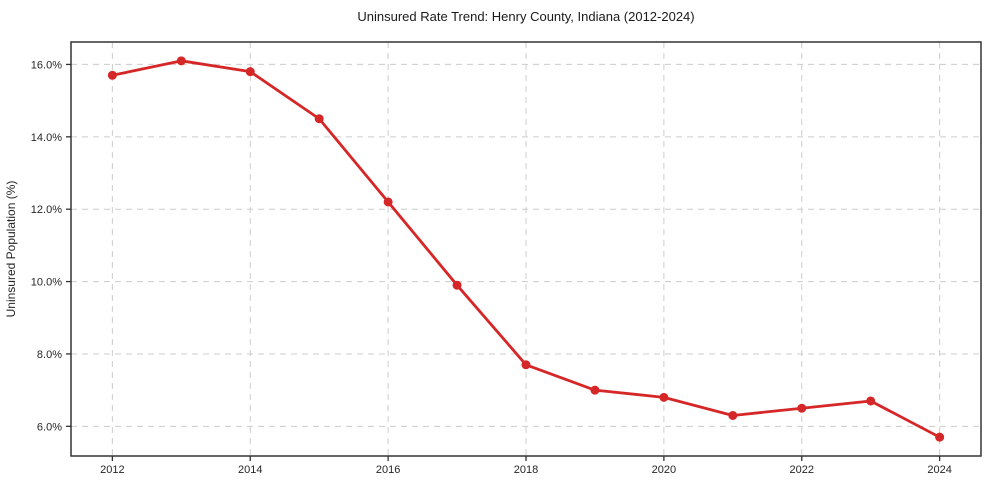 The height and width of the screenshot is (490, 989). I want to click on x-tick-label: 2014, so click(250, 470).